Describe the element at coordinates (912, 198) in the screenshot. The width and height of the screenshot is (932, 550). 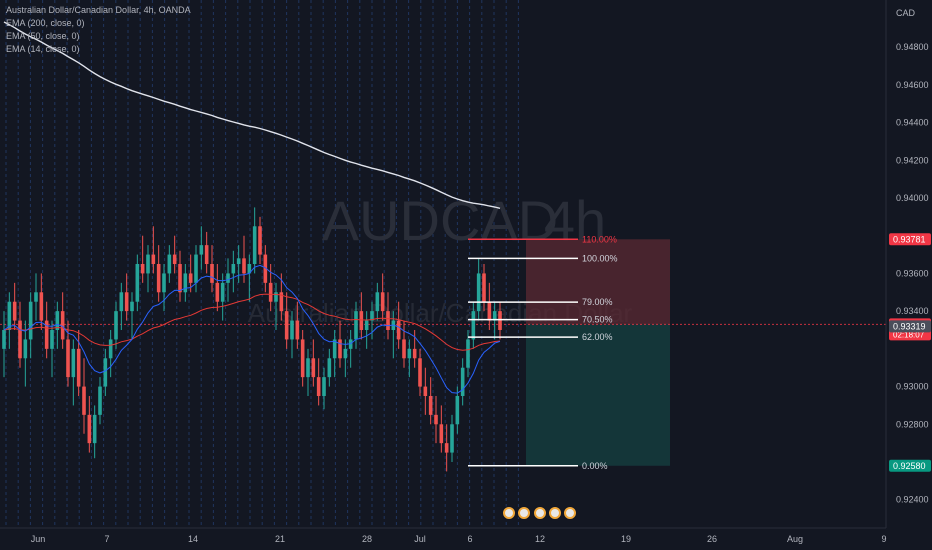
I see `price-tick-label: 0.94000` at that location.